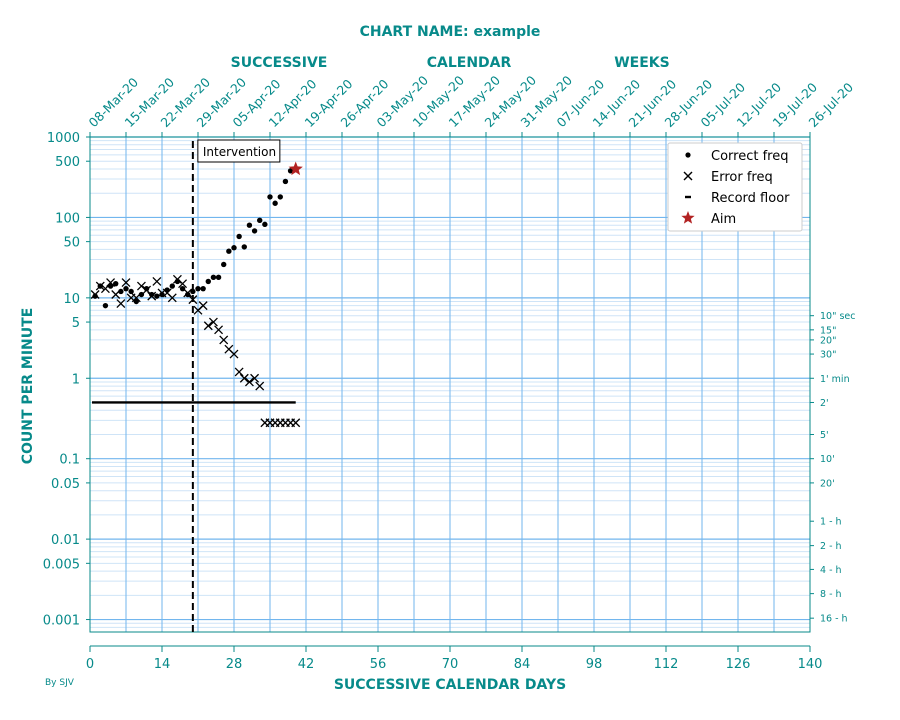  What do you see at coordinates (666, 664) in the screenshot?
I see `x-tick-label: 112` at bounding box center [666, 664].